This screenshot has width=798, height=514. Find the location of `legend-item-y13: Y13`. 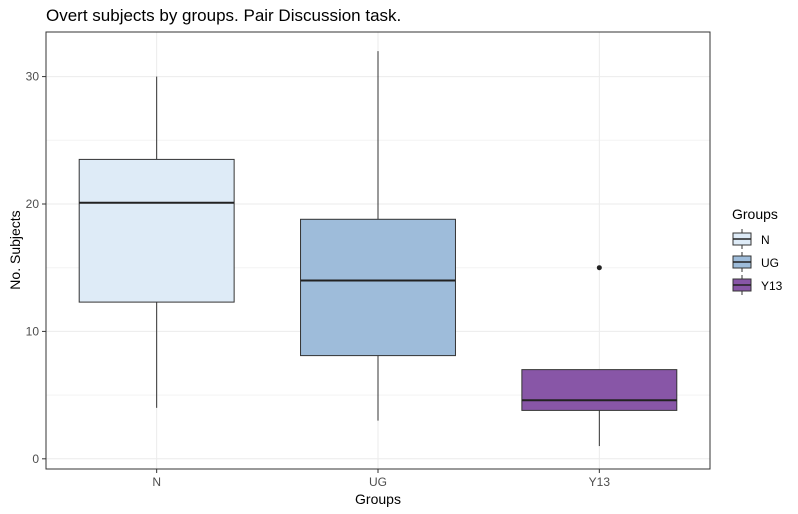

legend-item-y13: Y13 is located at coordinates (757, 285).